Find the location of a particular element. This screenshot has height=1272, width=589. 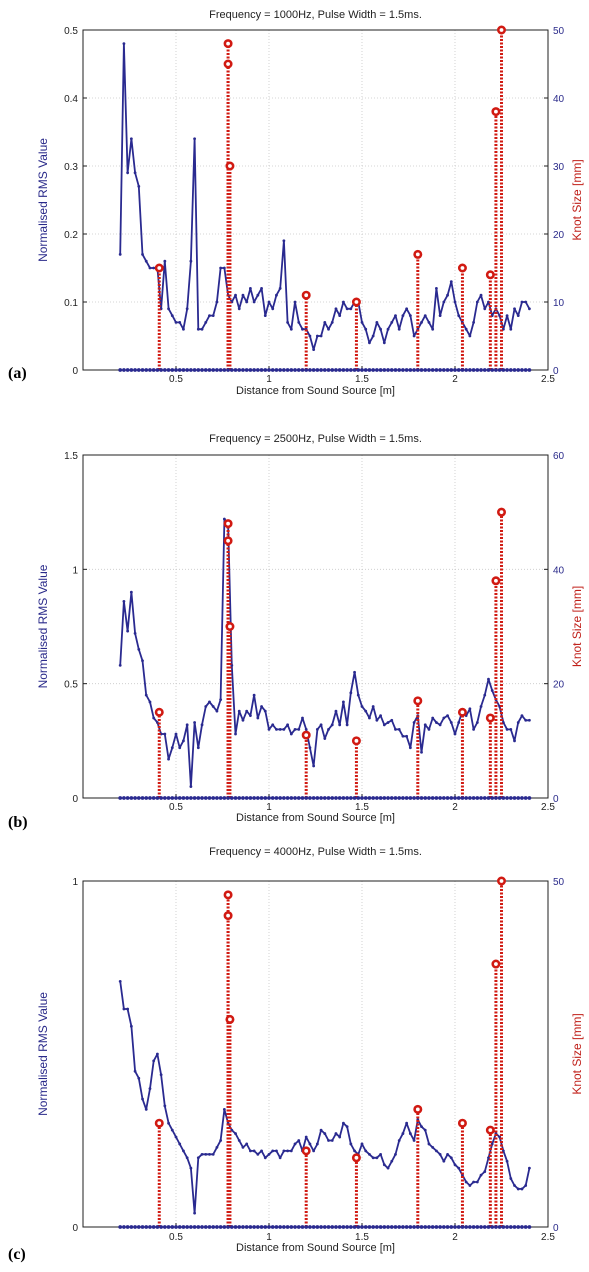

x-tick-label: 2 is located at coordinates (455, 379).